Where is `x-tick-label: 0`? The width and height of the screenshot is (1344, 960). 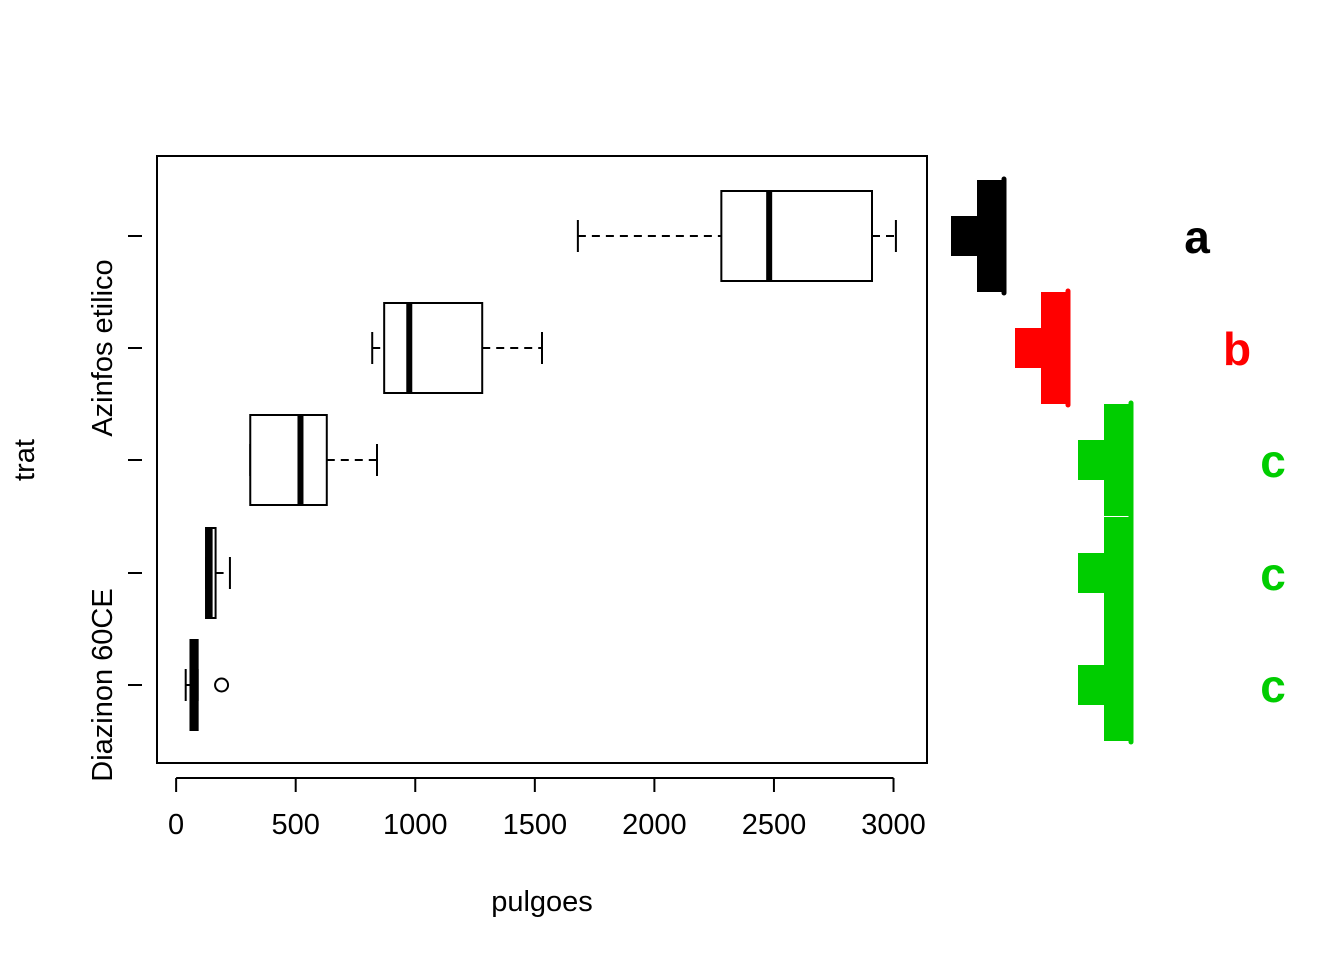 x-tick-label: 0 is located at coordinates (176, 825).